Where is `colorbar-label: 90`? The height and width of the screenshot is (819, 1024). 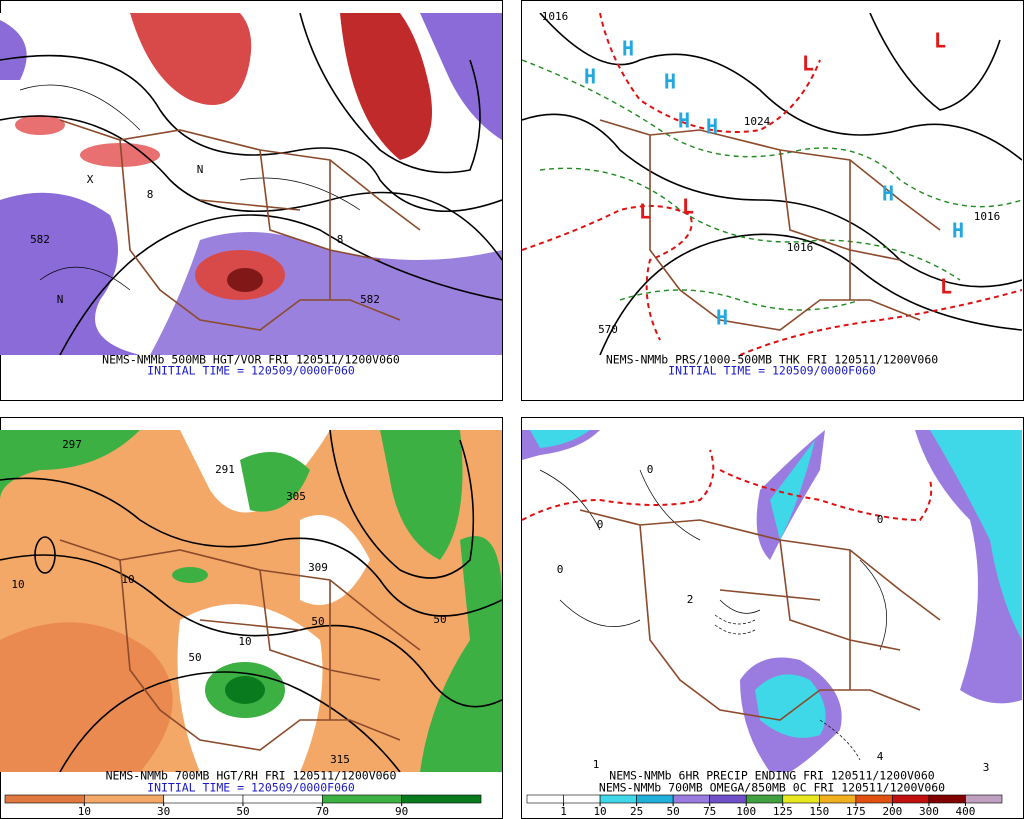
colorbar-label: 90 is located at coordinates (401, 811).